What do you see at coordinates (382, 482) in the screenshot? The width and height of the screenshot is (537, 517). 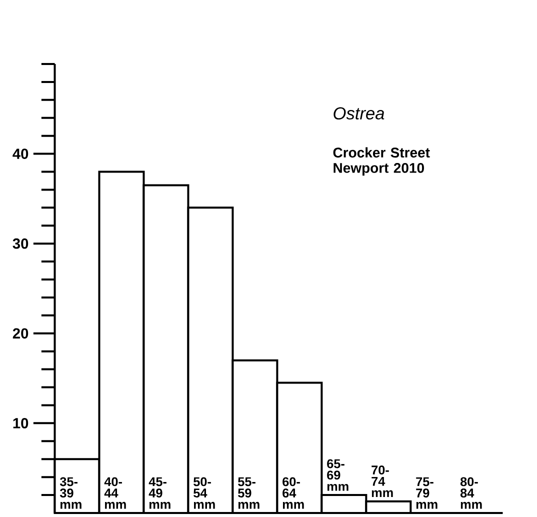 I see `x-tick-label: 70- 74 mm` at bounding box center [382, 482].